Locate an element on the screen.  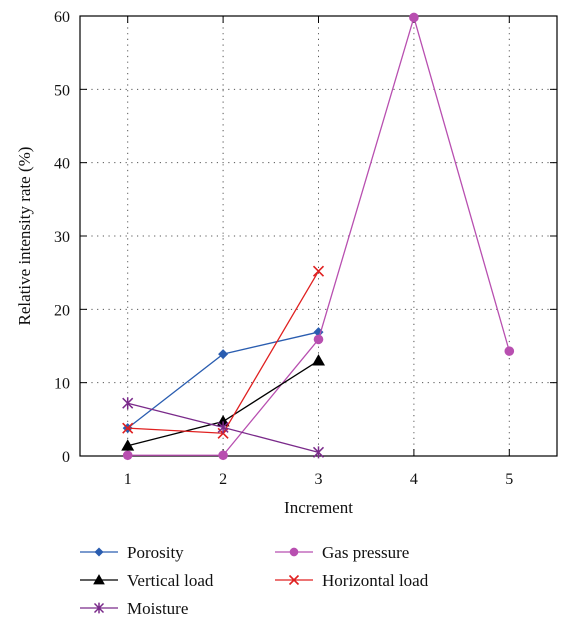
x-axis-title: Increment is located at coordinates (318, 507).